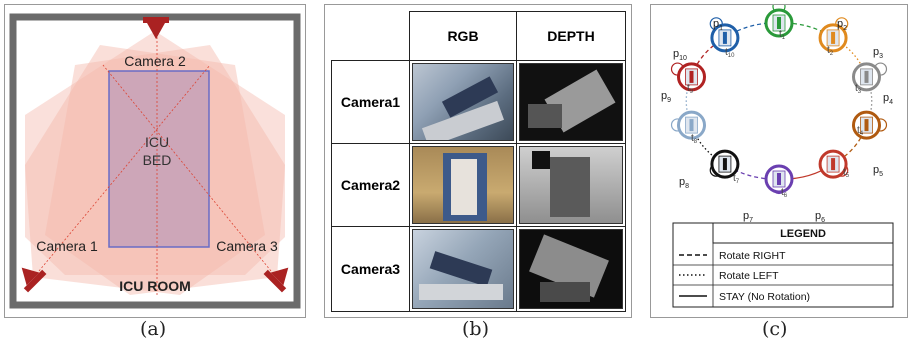  I want to click on camera3-depth-image, so click(571, 269).